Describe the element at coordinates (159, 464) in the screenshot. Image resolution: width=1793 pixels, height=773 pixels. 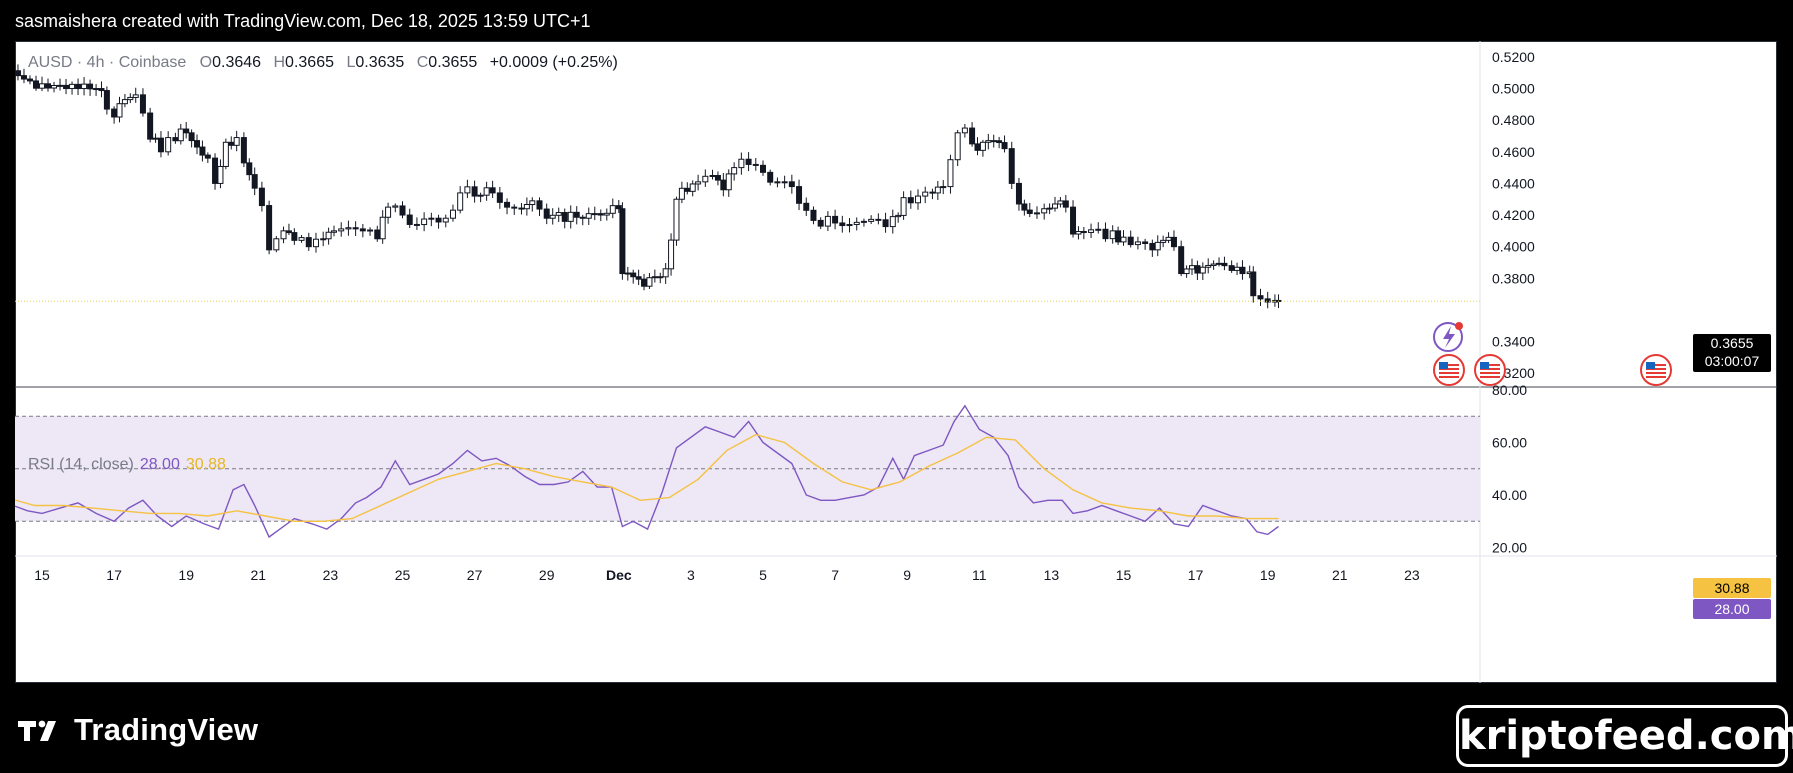
I see `rsi-value: 28.00` at that location.